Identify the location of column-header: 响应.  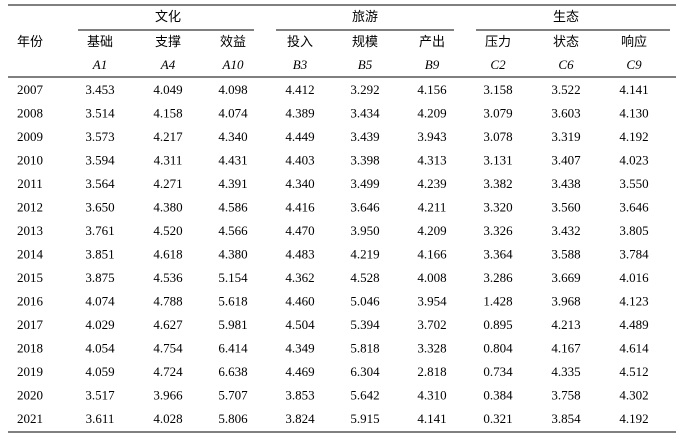
(634, 41).